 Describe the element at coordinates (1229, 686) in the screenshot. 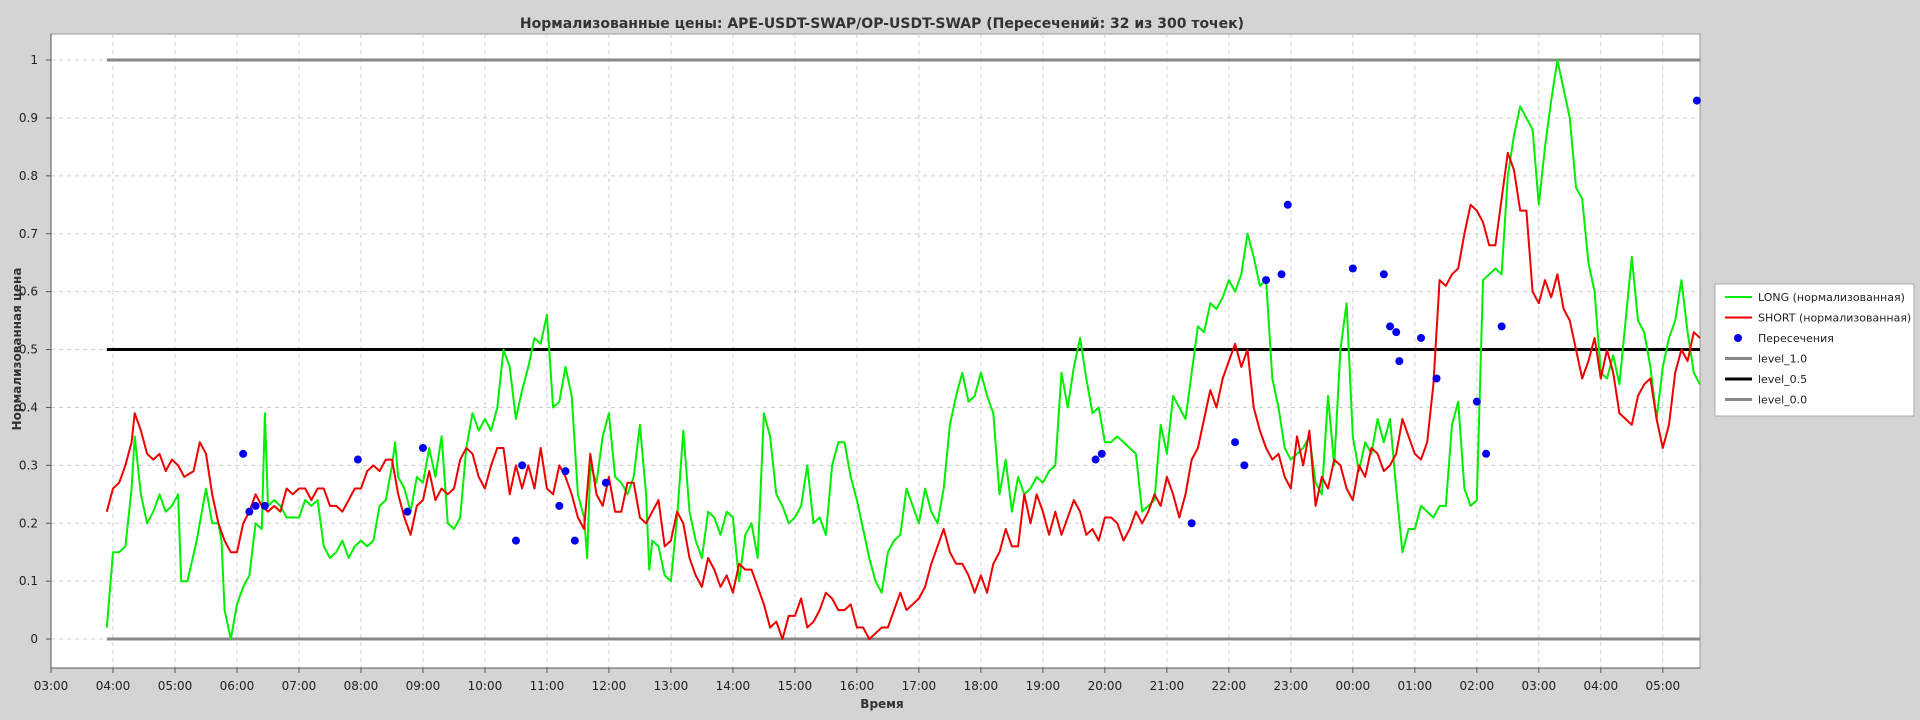

I see `x-tick-label: 22:00` at that location.